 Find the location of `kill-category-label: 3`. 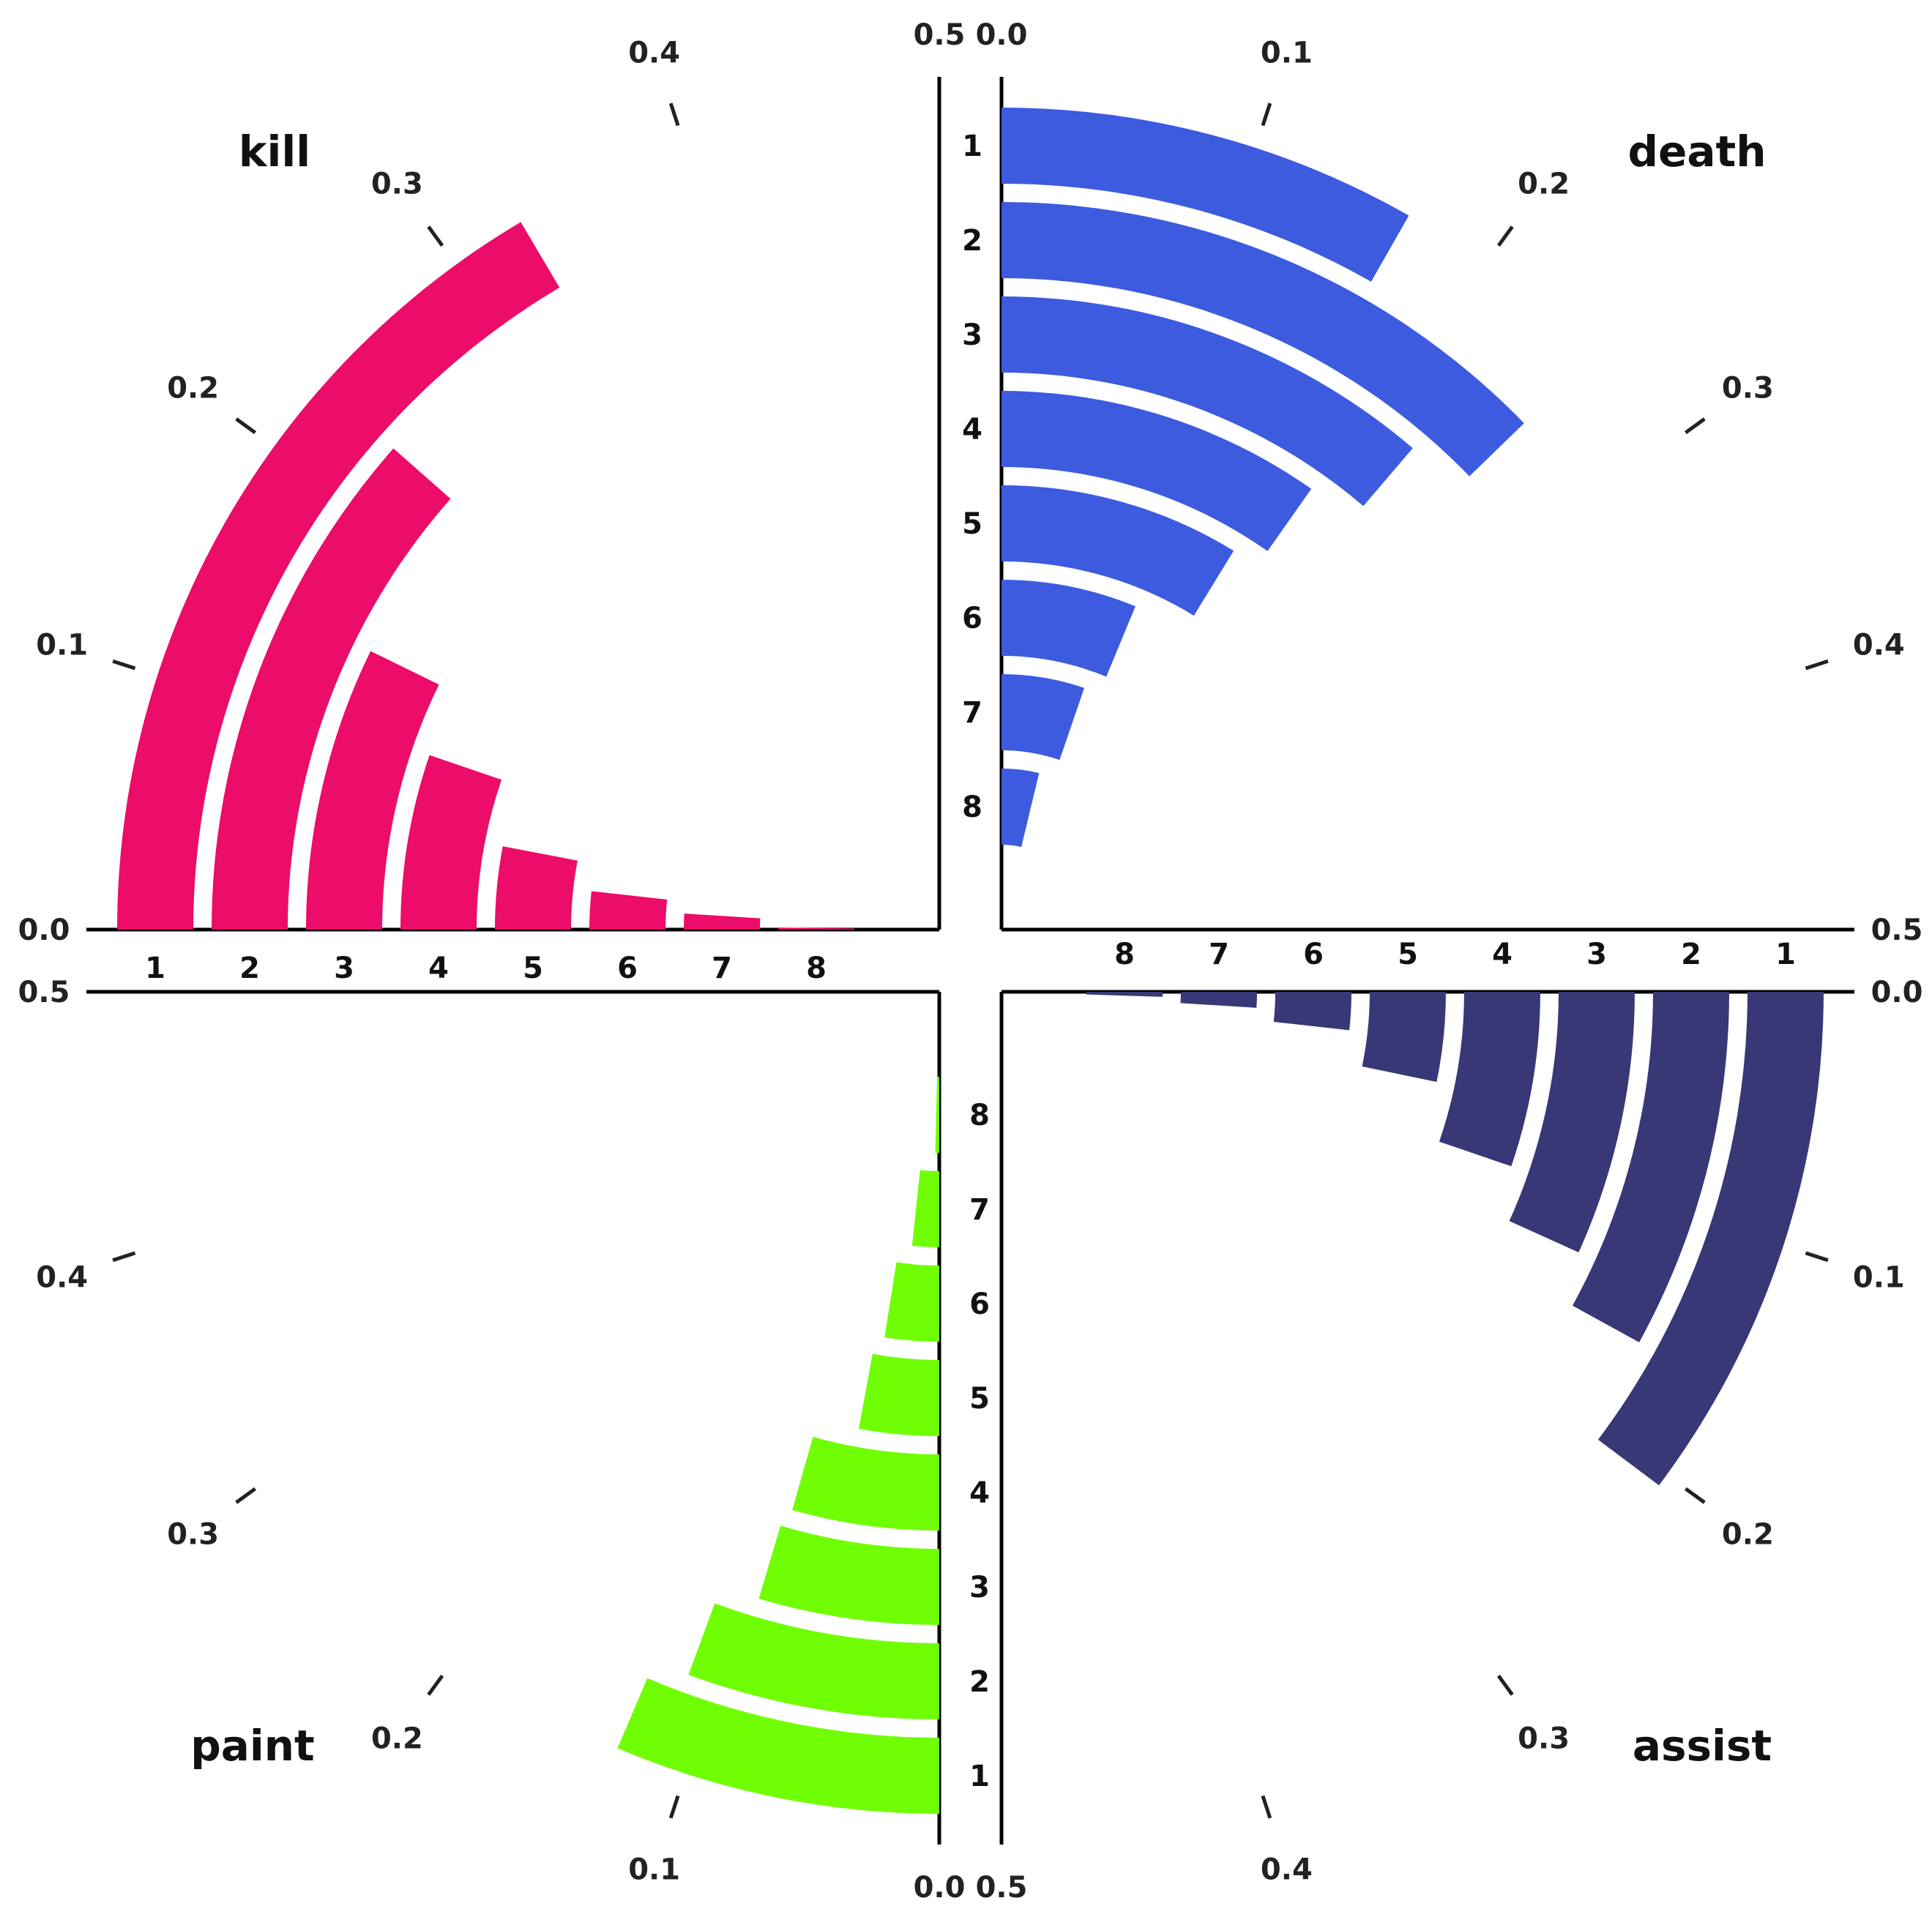

kill-category-label: 3 is located at coordinates (344, 968).